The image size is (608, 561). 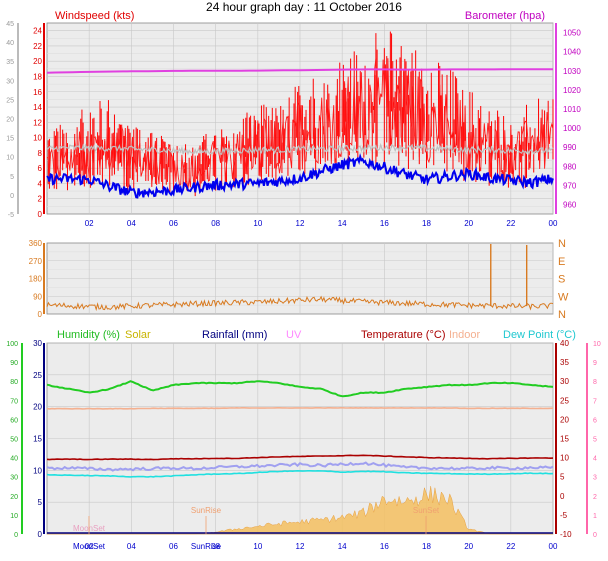 What do you see at coordinates (173, 223) in the screenshot?
I see `wind-x-tick: 06` at bounding box center [173, 223].